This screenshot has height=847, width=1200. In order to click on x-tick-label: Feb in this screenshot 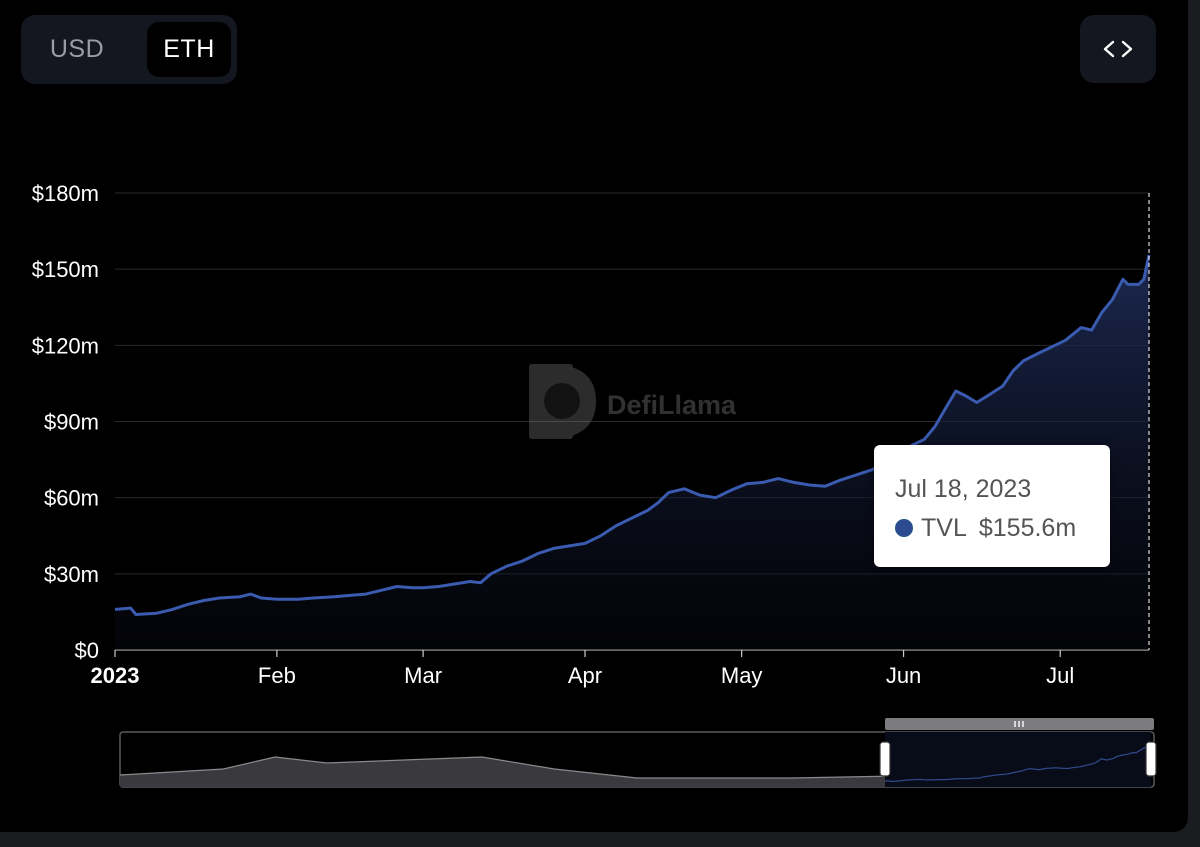, I will do `click(277, 675)`.